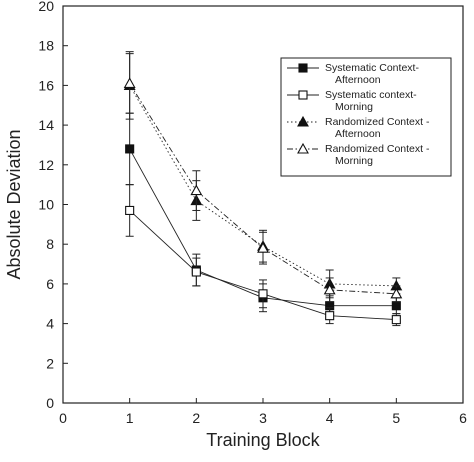  I want to click on y-tick-label: 8, so click(50, 244).